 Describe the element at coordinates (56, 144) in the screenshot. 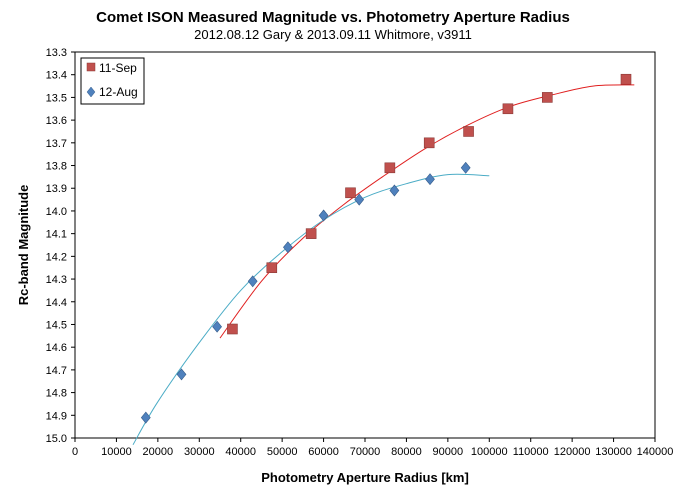

I see `y-tick-label: 13.7` at that location.